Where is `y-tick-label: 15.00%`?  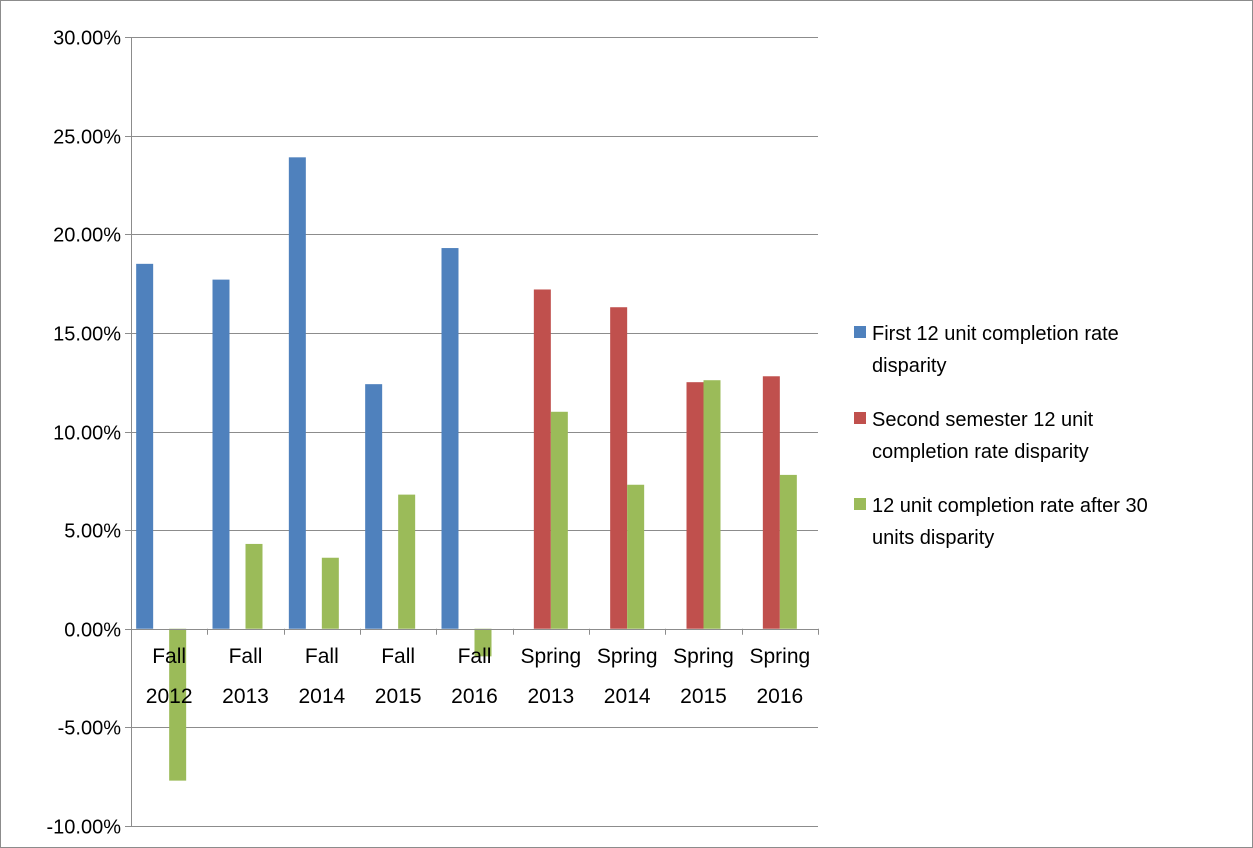
y-tick-label: 15.00% is located at coordinates (87, 335).